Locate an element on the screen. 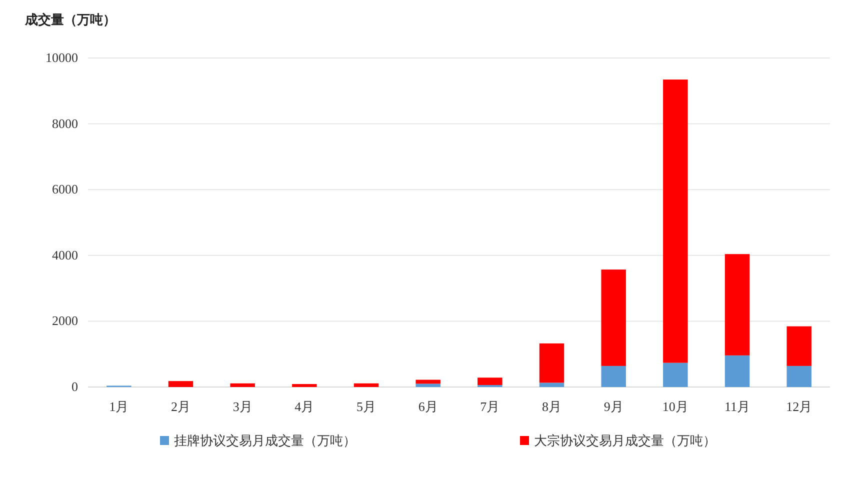 The height and width of the screenshot is (486, 865). x-tick-label: 1月 is located at coordinates (119, 406).